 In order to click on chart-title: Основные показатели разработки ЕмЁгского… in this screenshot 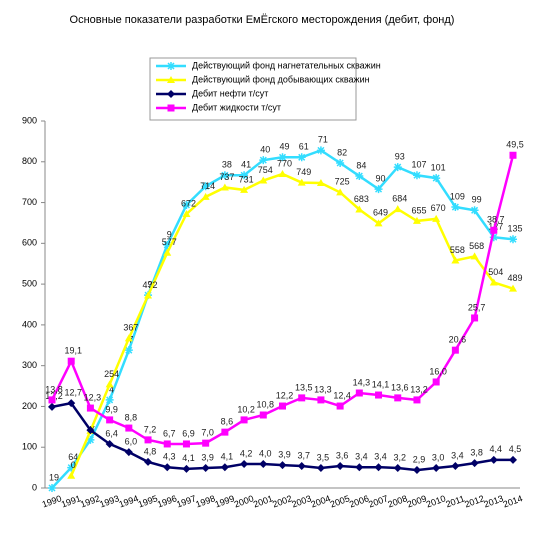, I will do `click(262, 20)`.